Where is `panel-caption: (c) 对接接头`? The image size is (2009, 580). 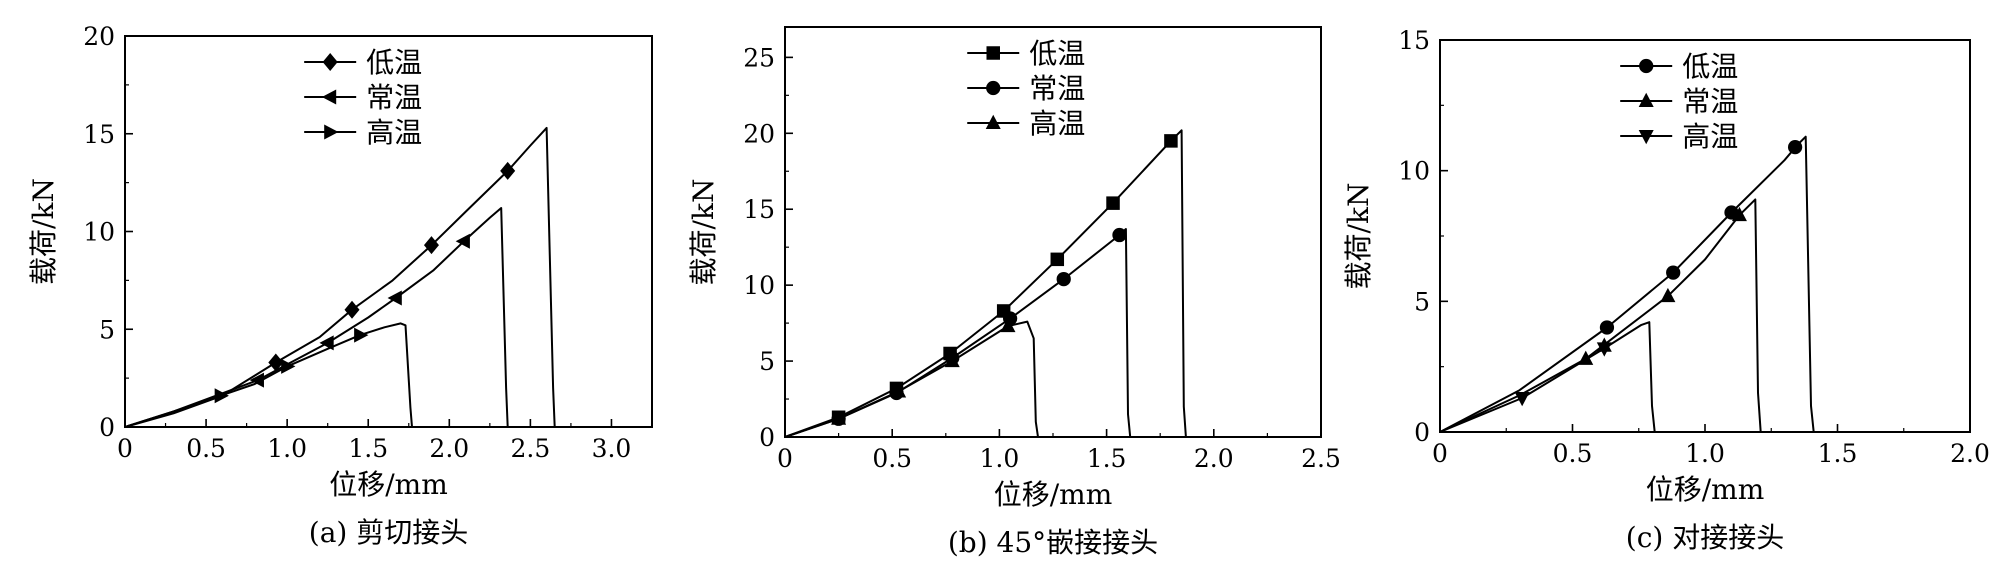
panel-caption: (c) 对接接头 is located at coordinates (1705, 537).